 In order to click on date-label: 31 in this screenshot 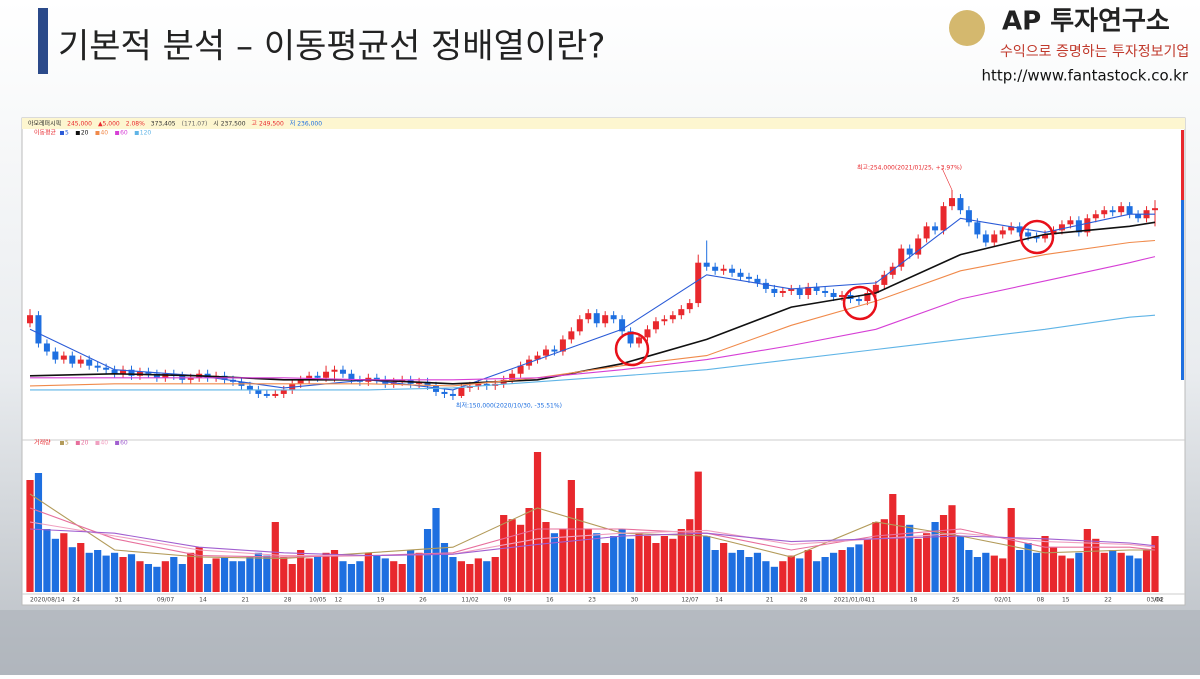, I will do `click(119, 600)`.